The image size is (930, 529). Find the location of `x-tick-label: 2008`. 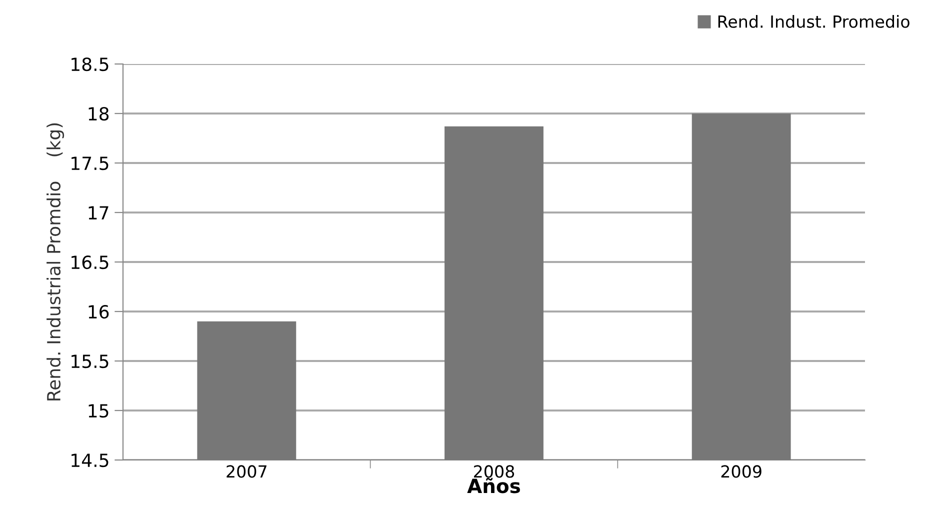

x-tick-label: 2008 is located at coordinates (494, 471).